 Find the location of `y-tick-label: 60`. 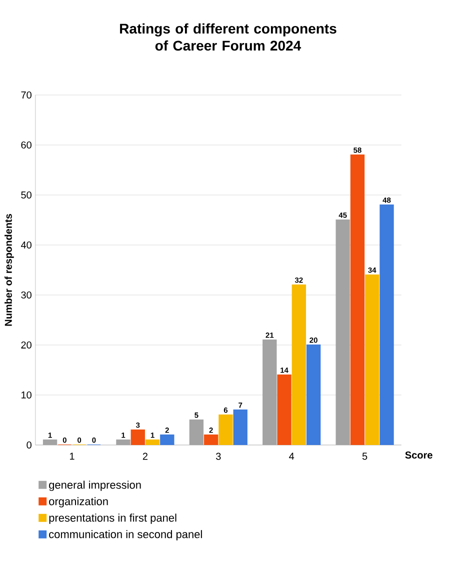

y-tick-label: 60 is located at coordinates (26, 145).